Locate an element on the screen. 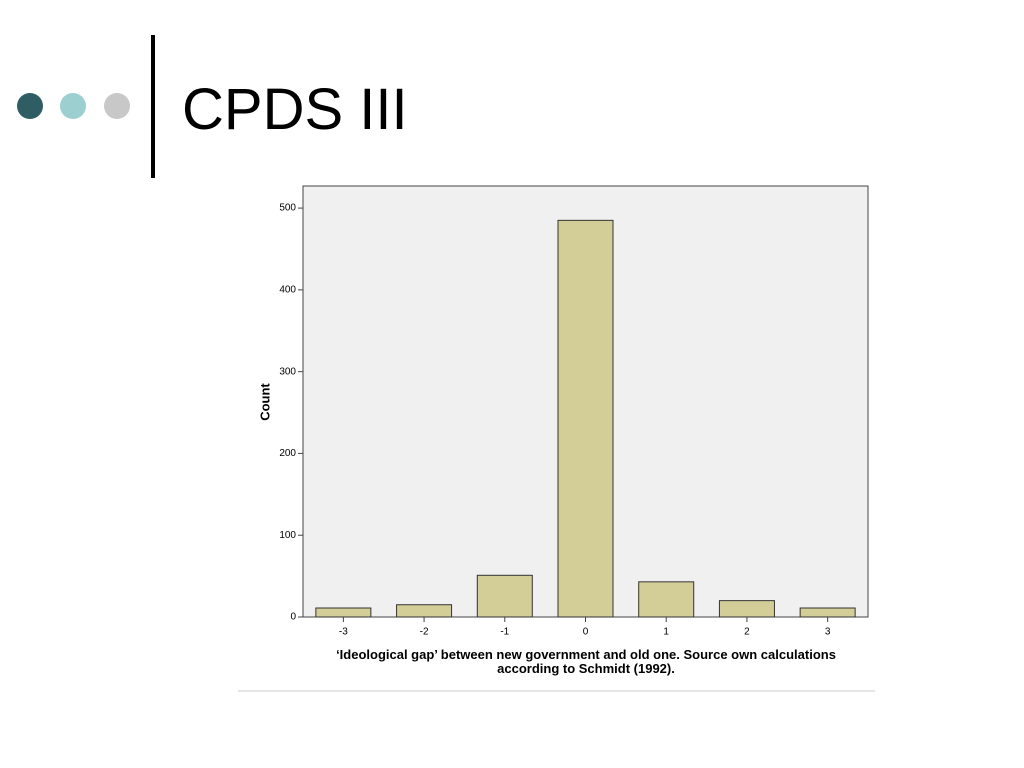 The width and height of the screenshot is (1024, 768). y-tick-label: 400 is located at coordinates (287, 290).